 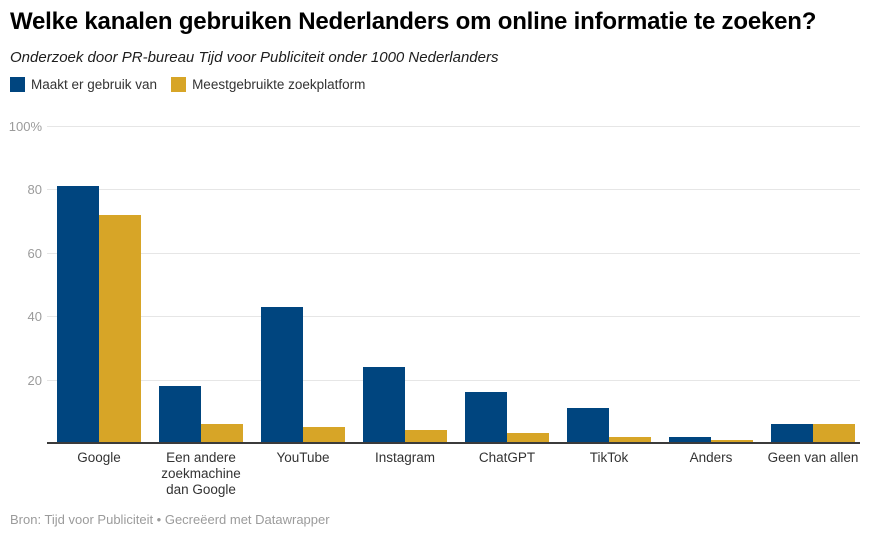 What do you see at coordinates (384, 404) in the screenshot?
I see `bar-gebruik-instagram` at bounding box center [384, 404].